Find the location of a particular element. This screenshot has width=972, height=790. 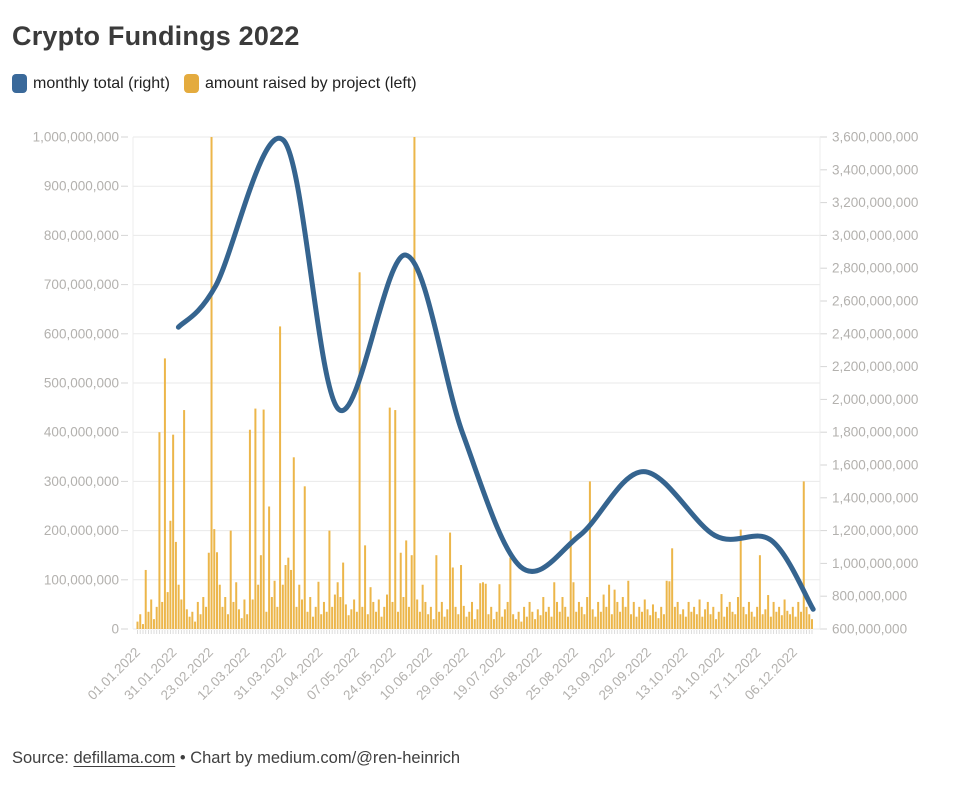

x-axis-category-ticks is located at coordinates (475, 632).